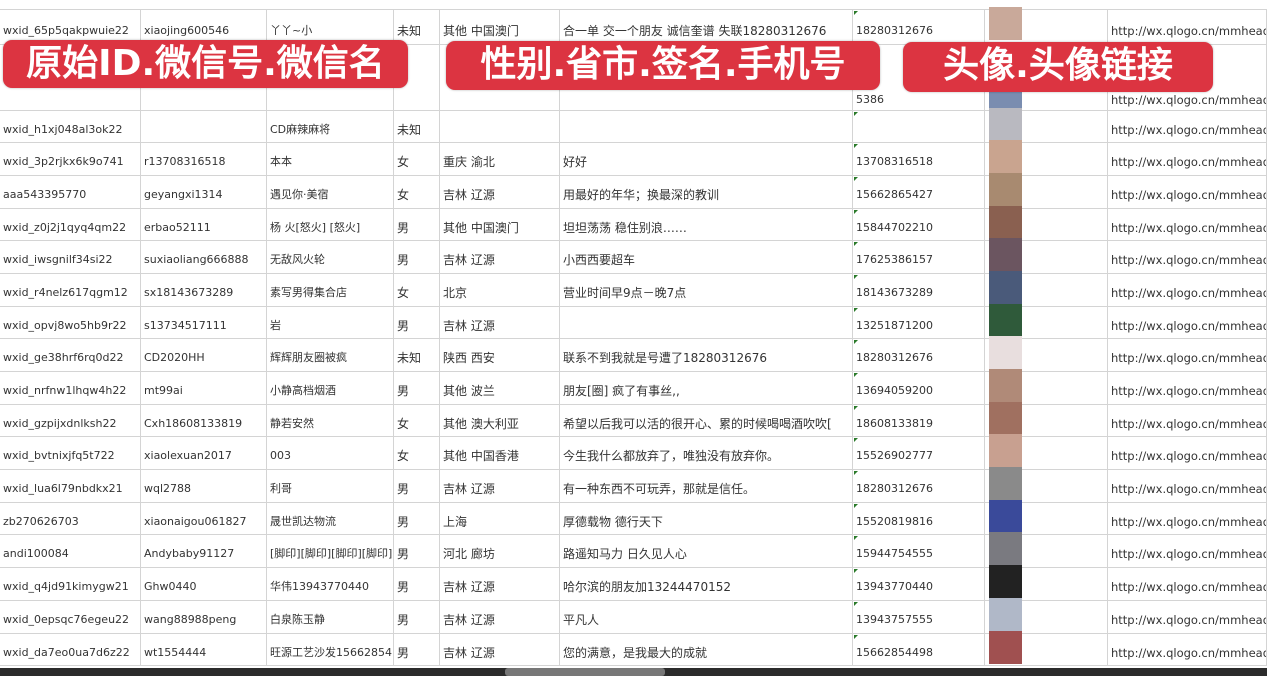  What do you see at coordinates (204, 126) in the screenshot?
I see `cell-wechat-id` at bounding box center [204, 126].